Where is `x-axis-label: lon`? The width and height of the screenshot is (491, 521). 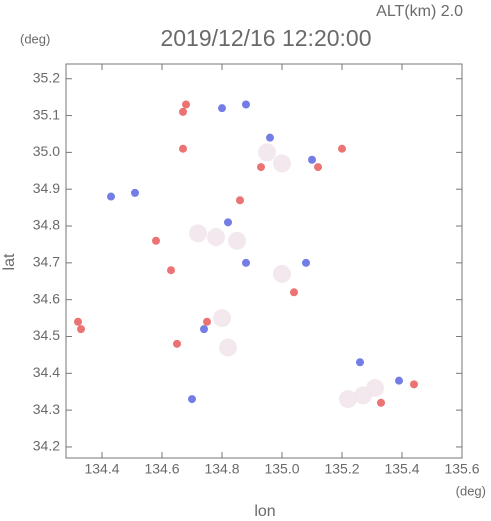
x-axis-label: lon is located at coordinates (264, 511).